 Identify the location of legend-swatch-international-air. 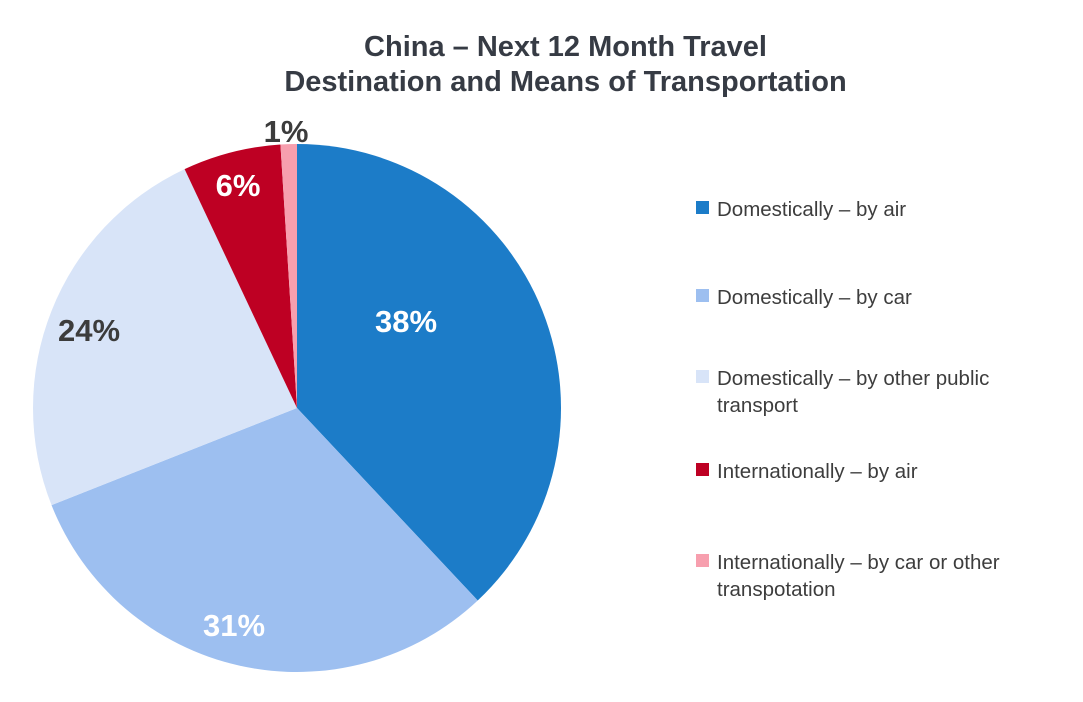
(702, 469).